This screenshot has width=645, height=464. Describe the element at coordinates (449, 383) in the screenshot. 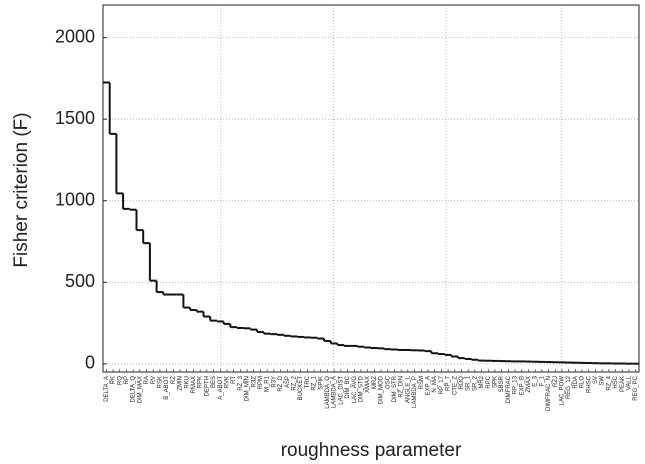

I see `x-tick-label: RP_7` at that location.